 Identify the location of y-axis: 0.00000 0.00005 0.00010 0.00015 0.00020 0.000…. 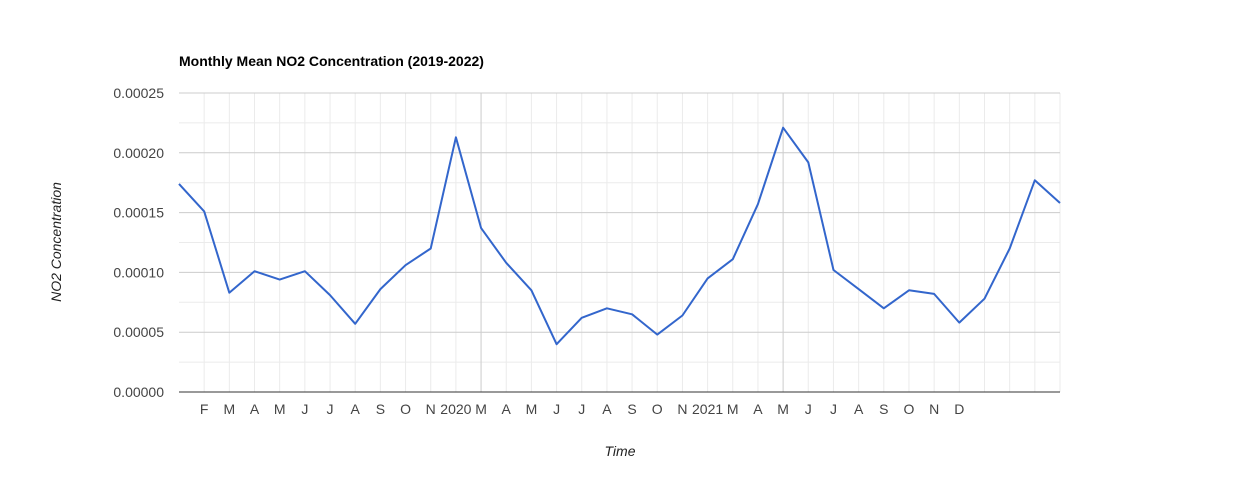
(138, 242).